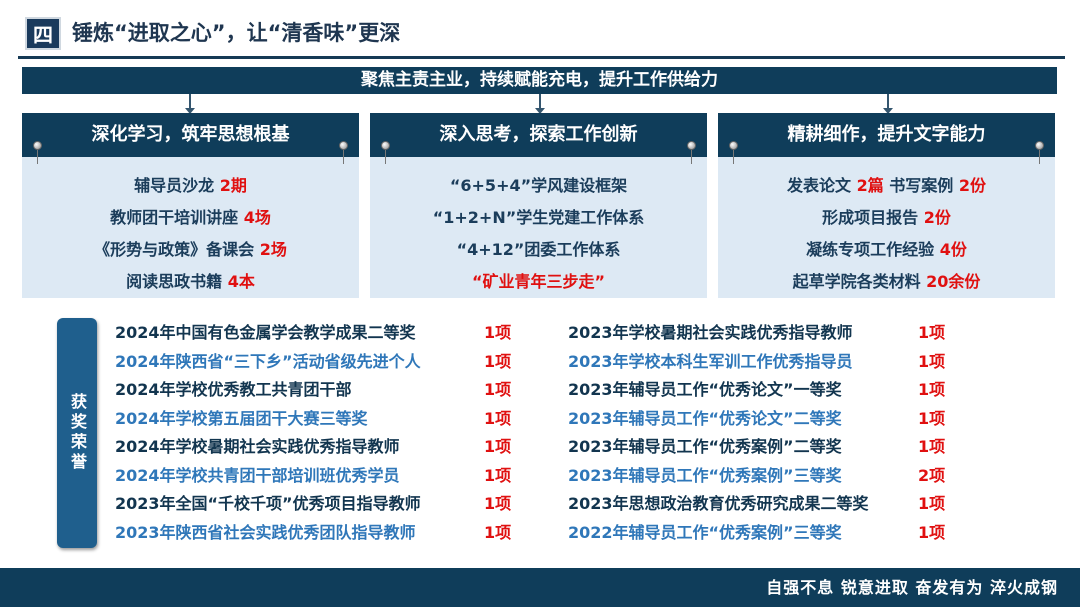  What do you see at coordinates (257, 475) in the screenshot?
I see `award-name: 2024年学校共青团干部培训班优秀学员` at bounding box center [257, 475].